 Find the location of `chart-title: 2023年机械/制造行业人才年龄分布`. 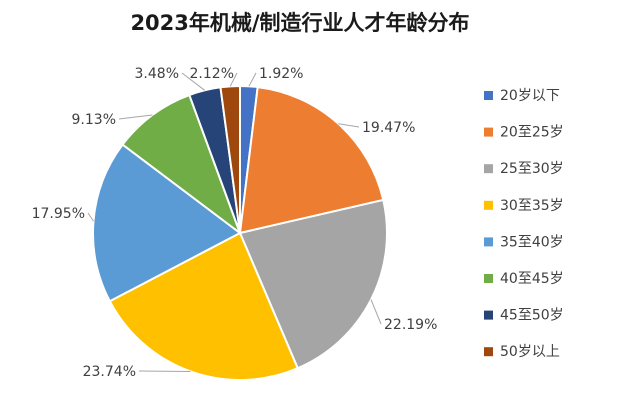

chart-title: 2023年机械/制造行业人才年龄分布 is located at coordinates (299, 23).